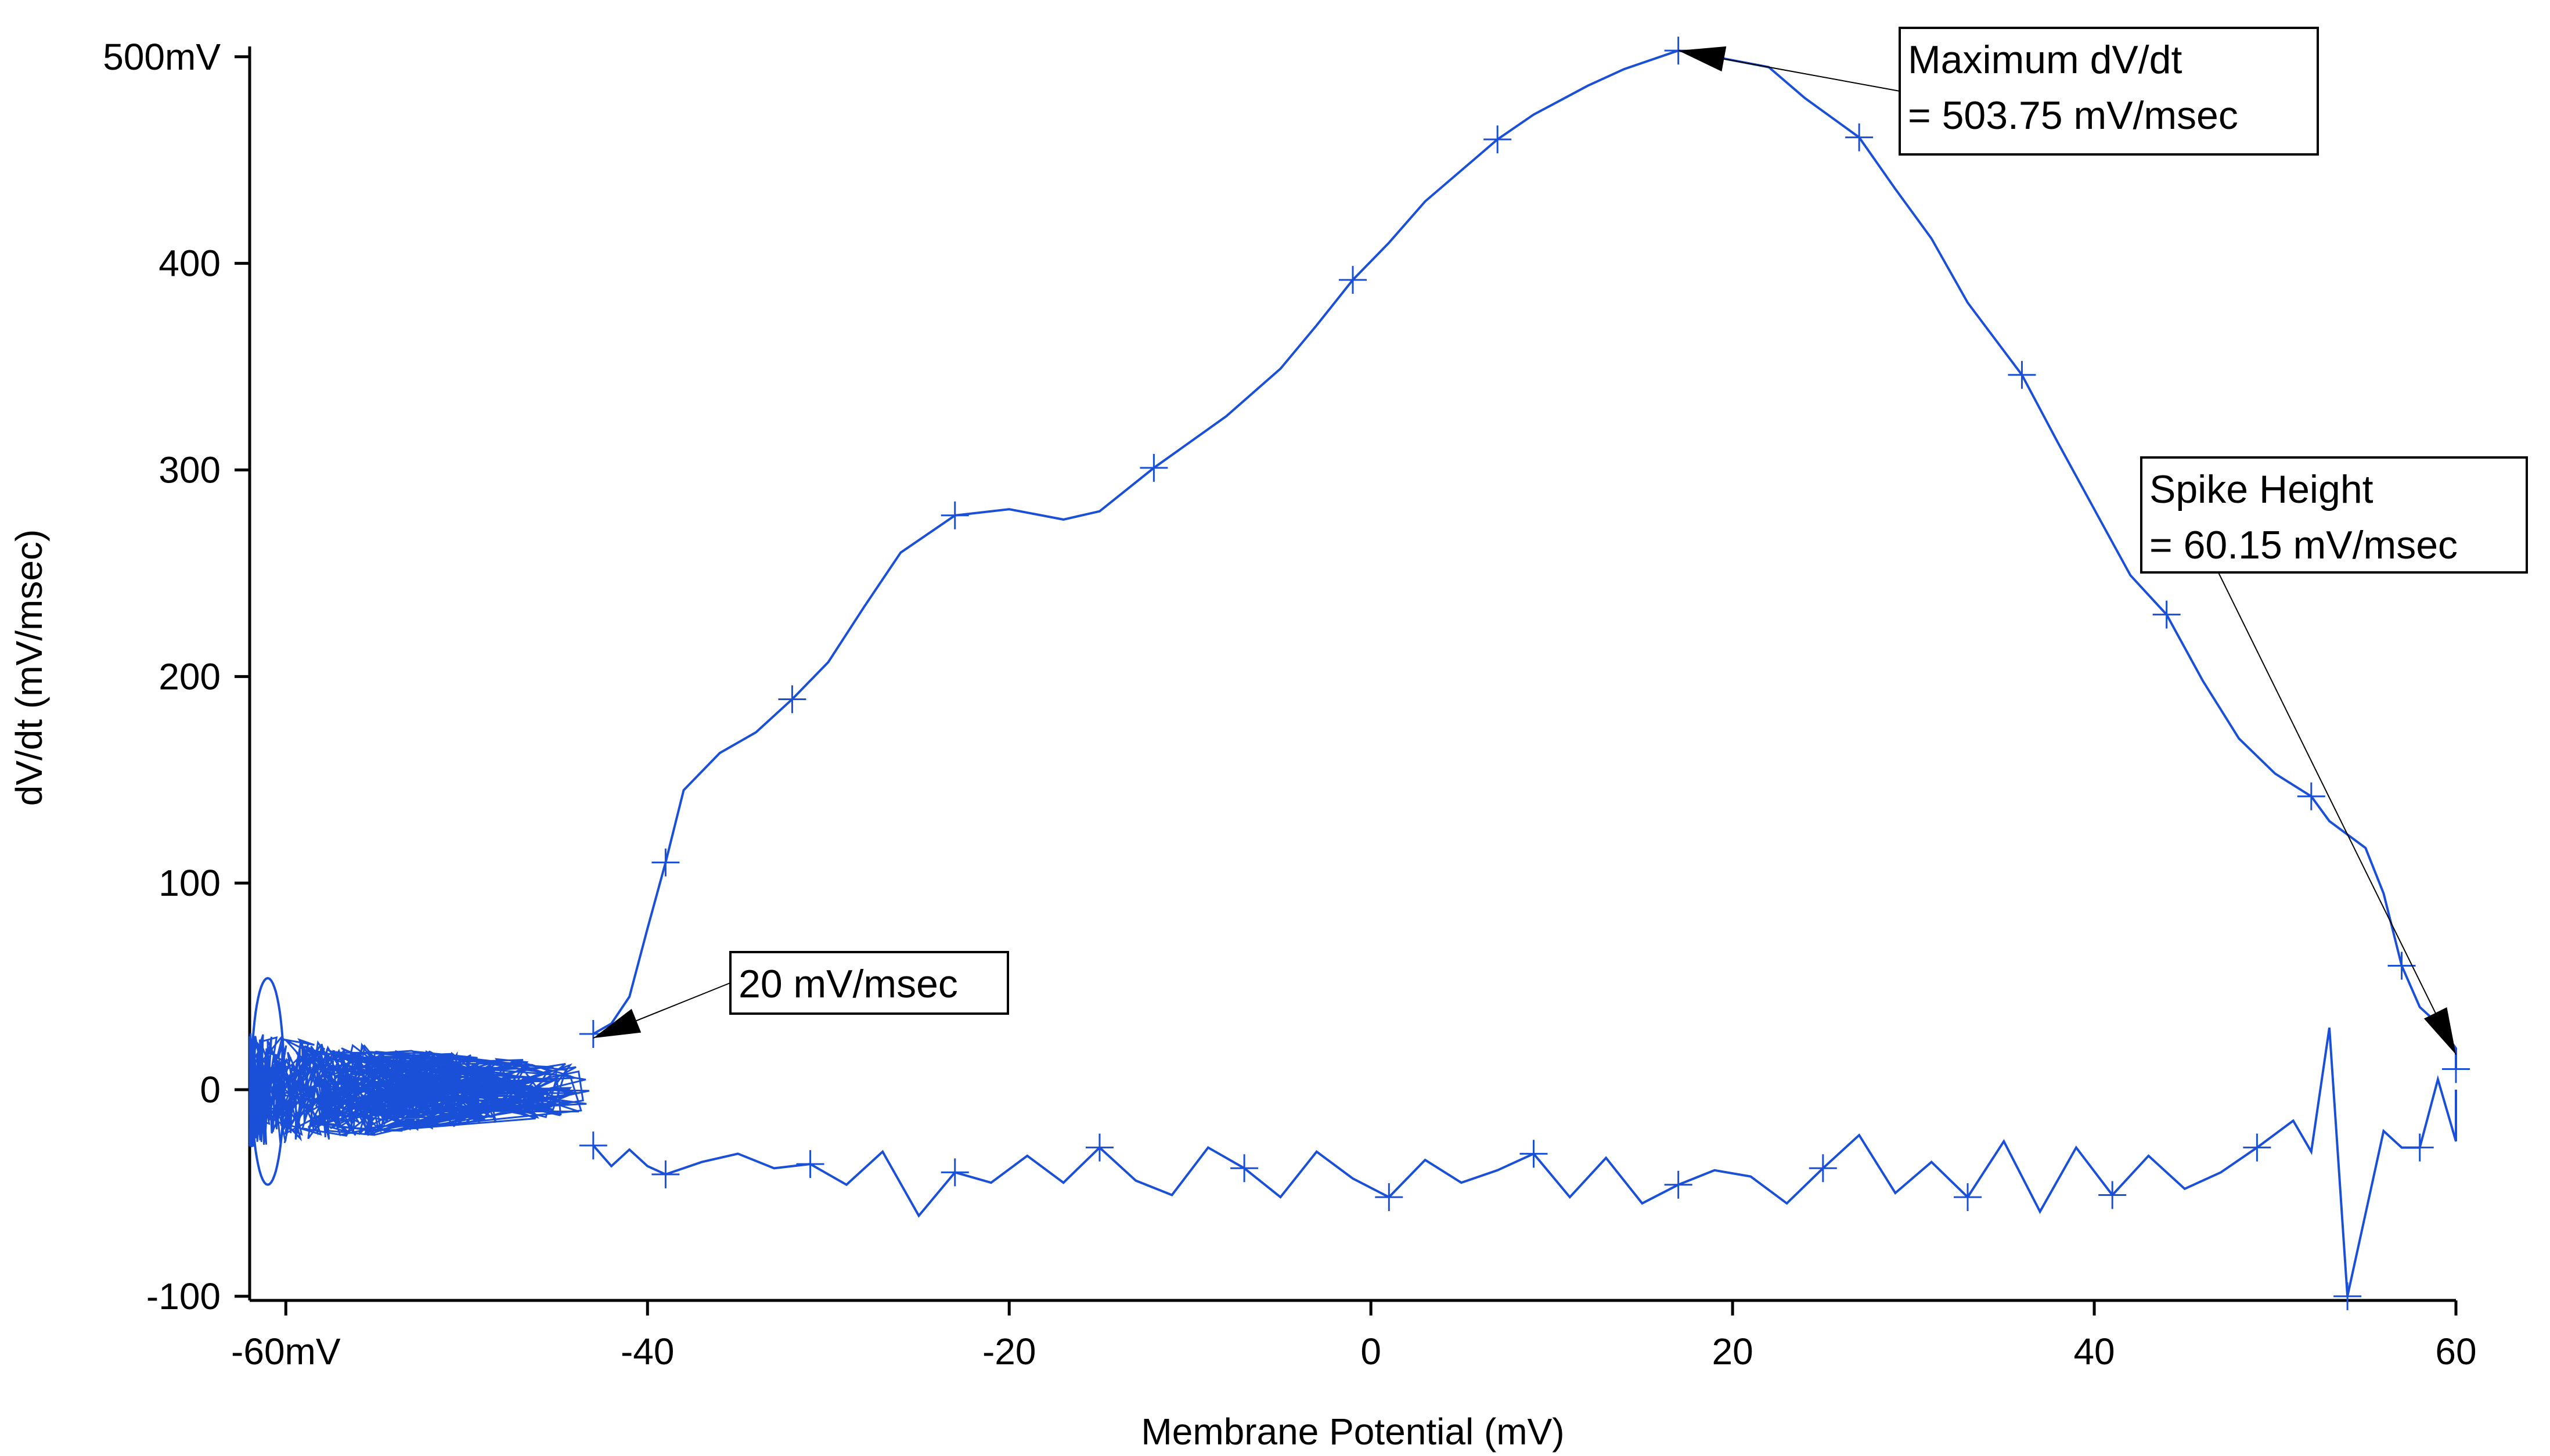  Describe the element at coordinates (2261, 489) in the screenshot. I see `annotation-text: Spike Height` at that location.